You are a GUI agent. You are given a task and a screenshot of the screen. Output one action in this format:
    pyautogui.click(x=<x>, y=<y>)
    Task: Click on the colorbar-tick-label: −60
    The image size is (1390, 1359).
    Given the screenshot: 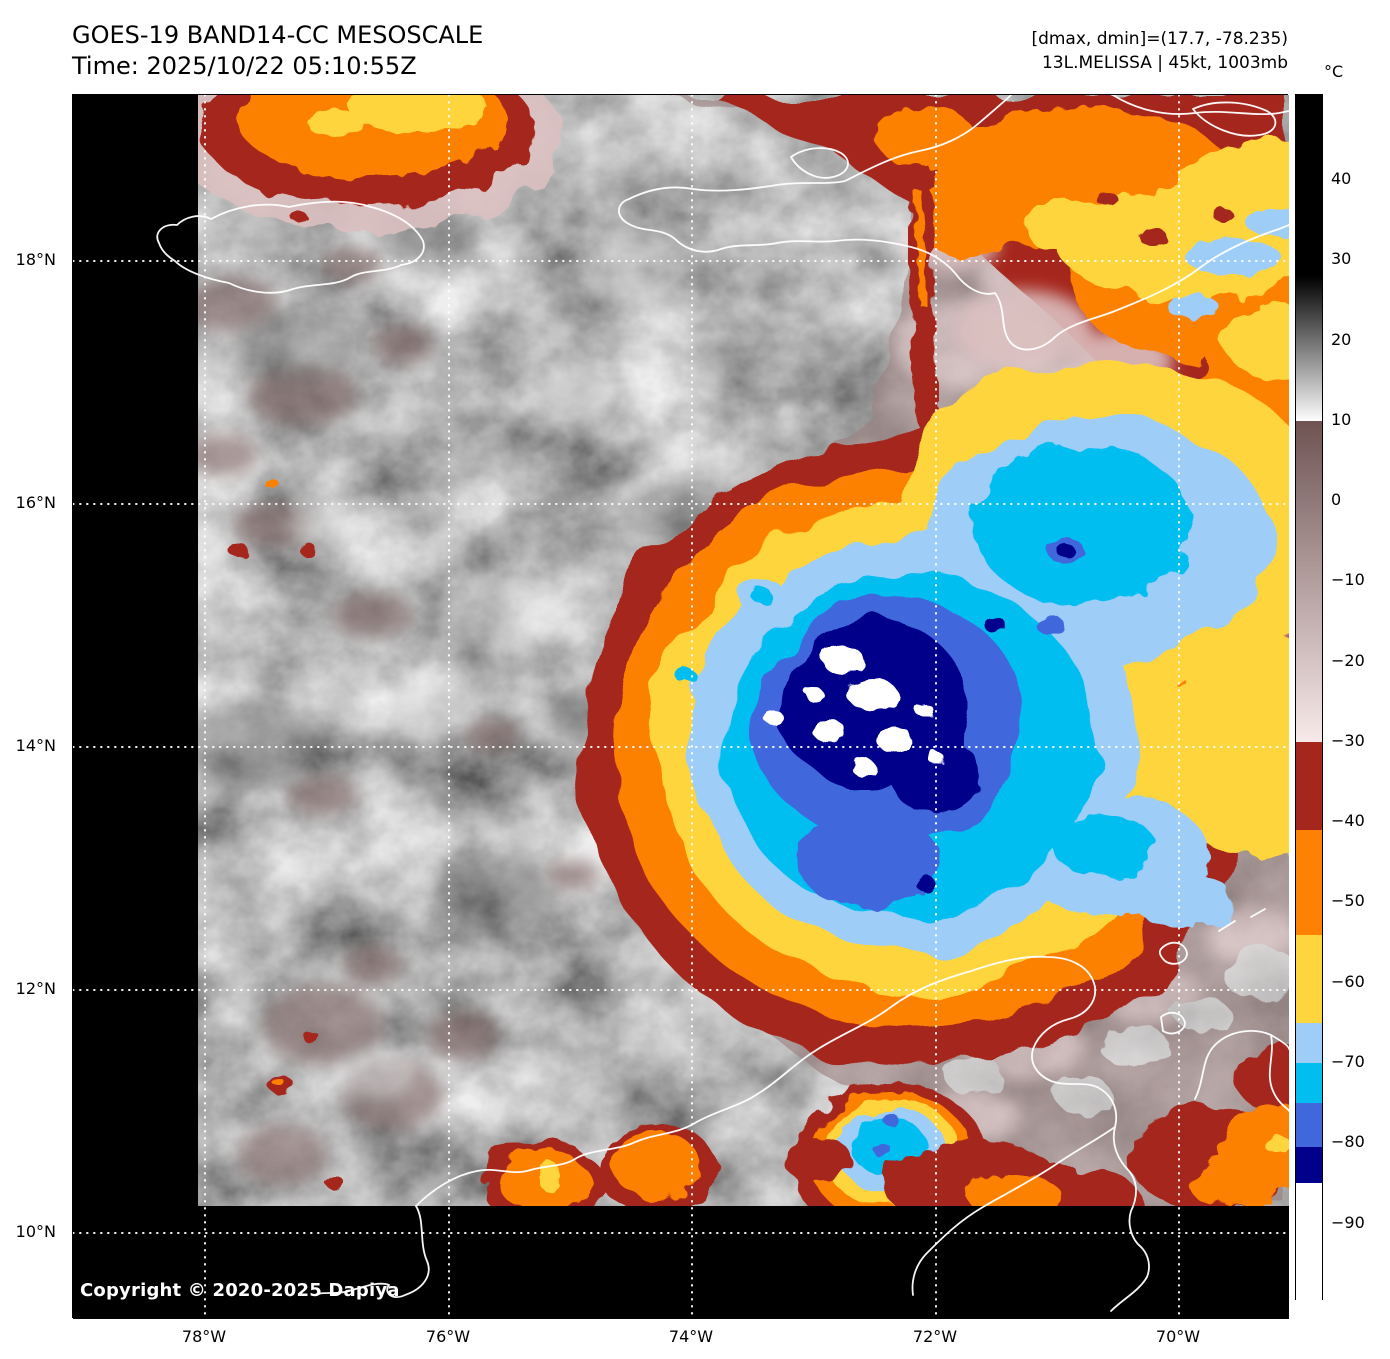 What is the action you would take?
    pyautogui.click(x=1348, y=981)
    